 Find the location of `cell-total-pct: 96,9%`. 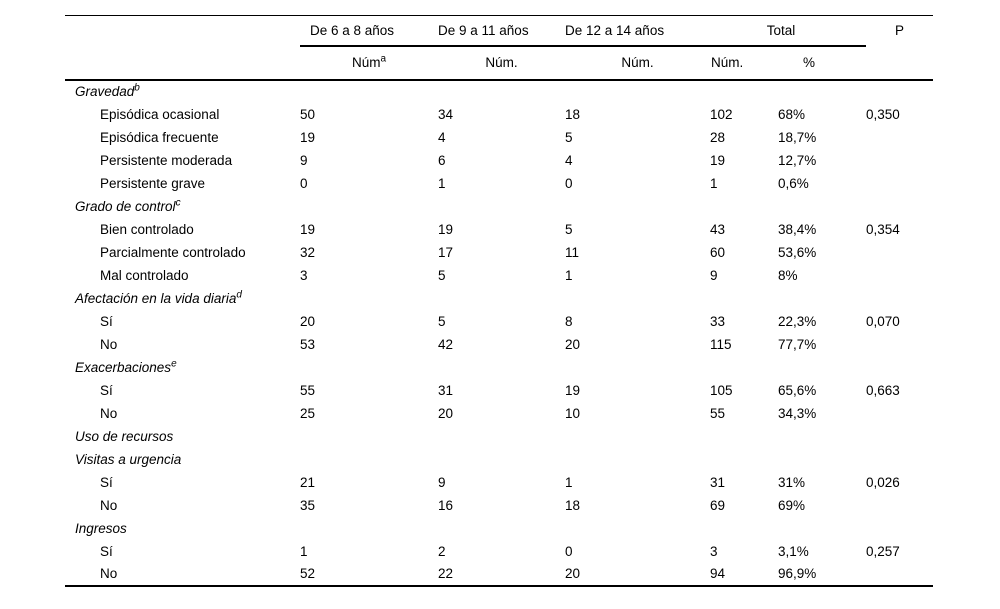

cell-total-pct: 96,9% is located at coordinates (797, 573).